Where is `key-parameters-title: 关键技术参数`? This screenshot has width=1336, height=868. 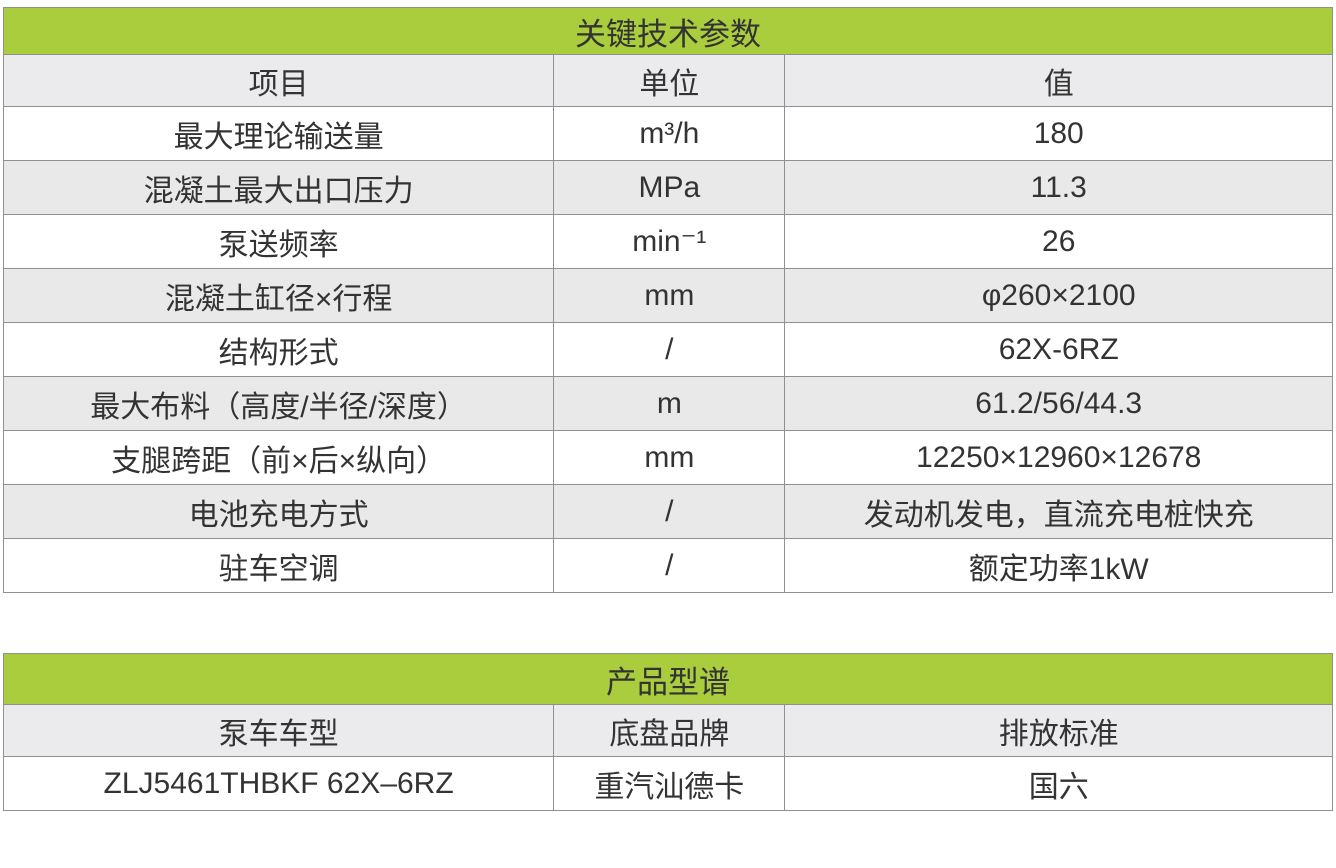 key-parameters-title: 关键技术参数 is located at coordinates (668, 31).